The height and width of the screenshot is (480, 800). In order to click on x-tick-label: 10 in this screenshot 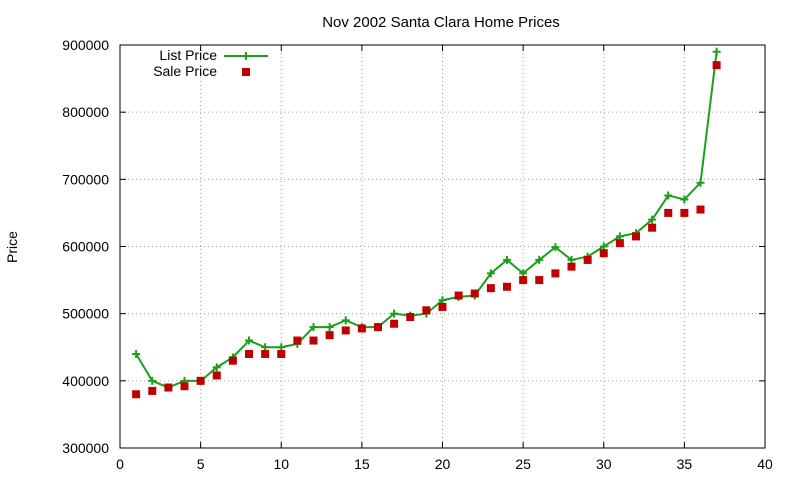, I will do `click(281, 464)`.